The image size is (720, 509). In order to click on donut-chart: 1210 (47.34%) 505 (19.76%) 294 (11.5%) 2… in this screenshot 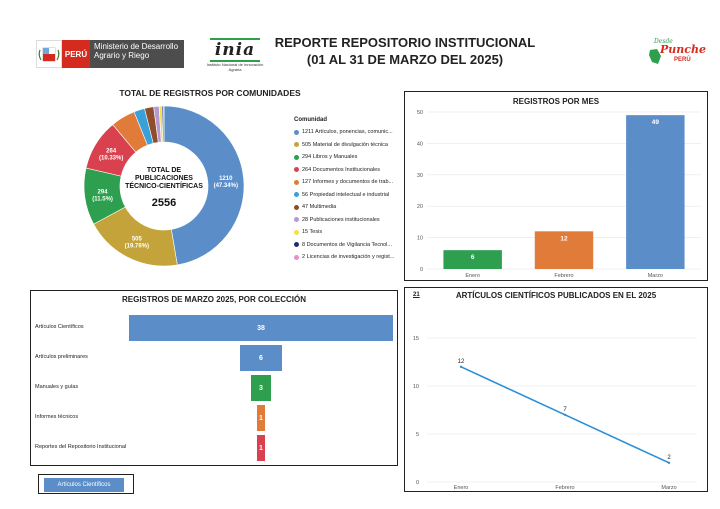, I will do `click(164, 186)`.